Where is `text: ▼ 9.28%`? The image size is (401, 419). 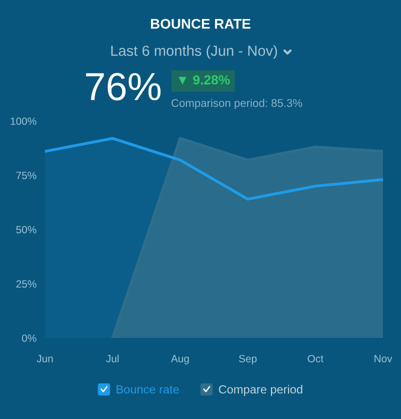
text: ▼ 9.28% is located at coordinates (204, 80).